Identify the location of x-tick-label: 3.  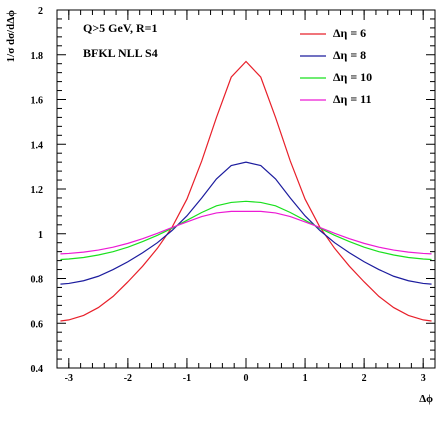
(423, 378).